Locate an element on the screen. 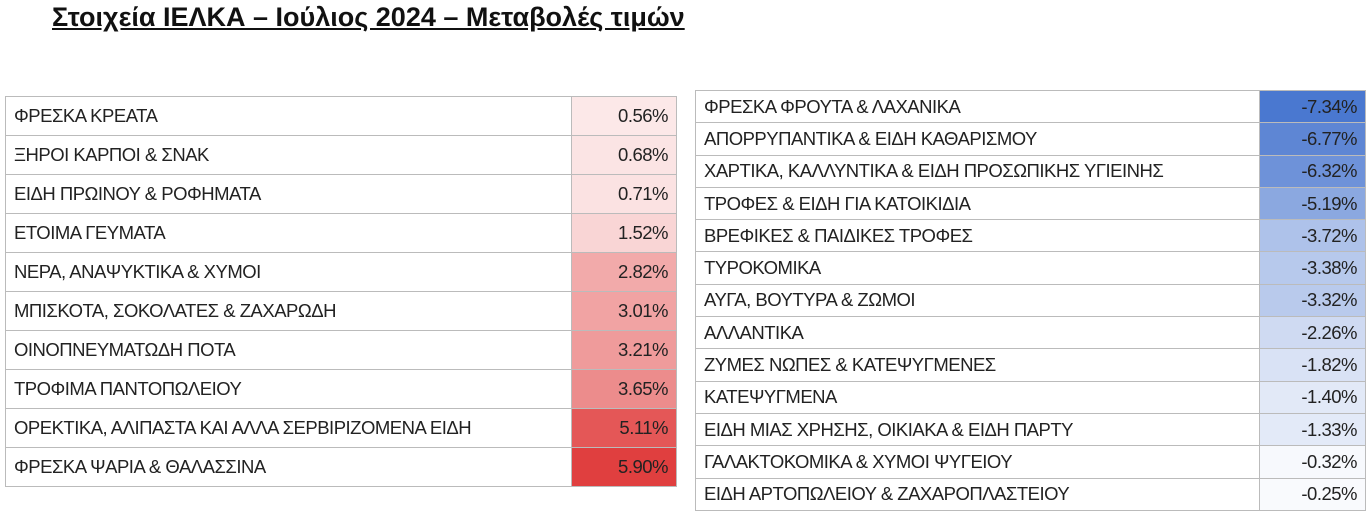 Image resolution: width=1370 pixels, height=513 pixels. category-cell: ΑΥΓΑ, ΒΟΥΤΥΡΑ & ΖΩΜΟΙ is located at coordinates (977, 300).